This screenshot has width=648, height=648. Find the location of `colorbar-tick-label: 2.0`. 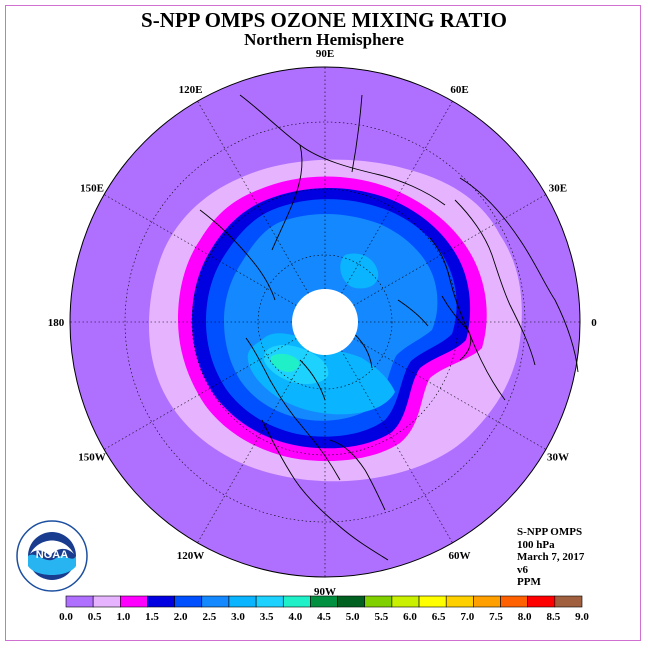

colorbar-tick-label: 2.0 is located at coordinates (181, 617).